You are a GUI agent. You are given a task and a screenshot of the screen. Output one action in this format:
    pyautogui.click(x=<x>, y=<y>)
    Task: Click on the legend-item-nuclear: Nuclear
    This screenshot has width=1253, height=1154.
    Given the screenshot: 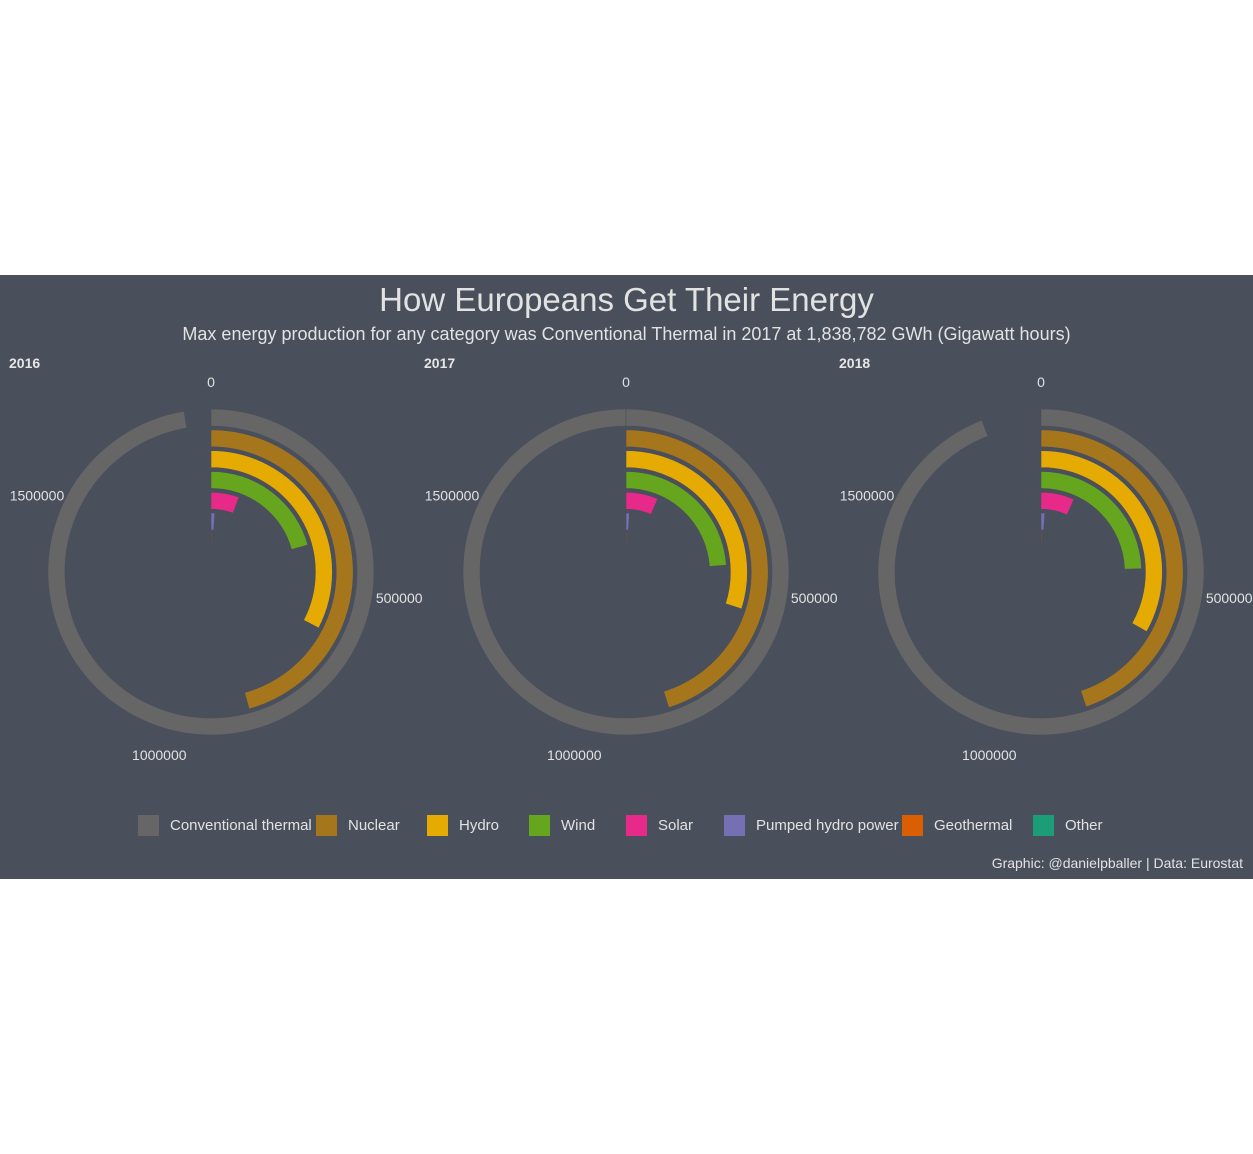 What is the action you would take?
    pyautogui.click(x=358, y=825)
    